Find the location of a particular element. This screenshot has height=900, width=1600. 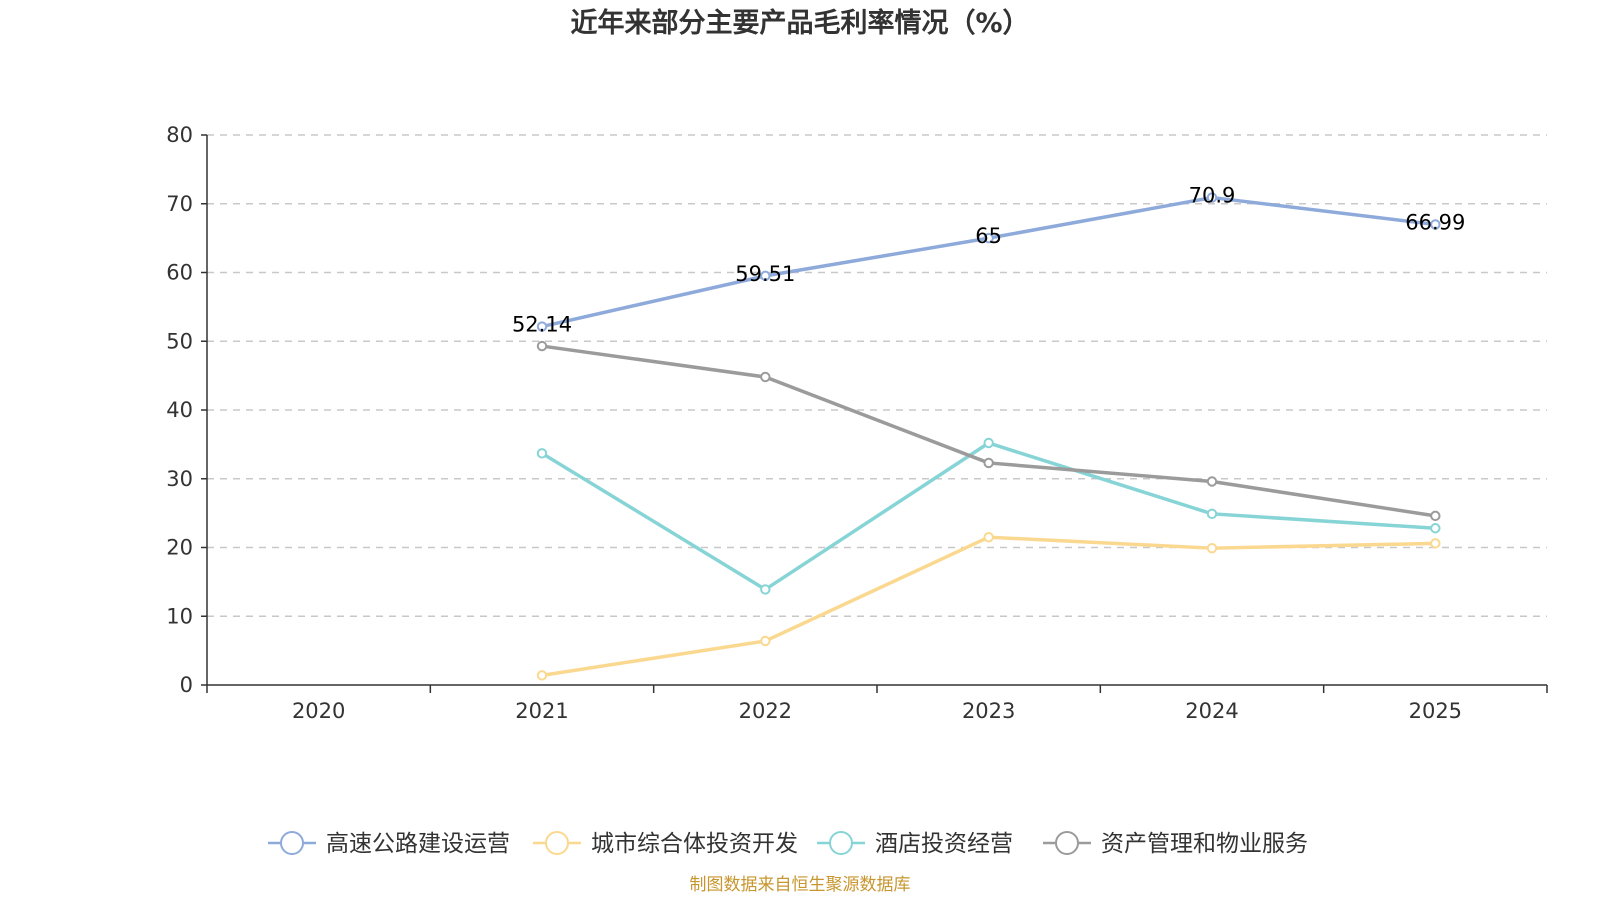

legend-item: 酒店投资经营 is located at coordinates (915, 844).